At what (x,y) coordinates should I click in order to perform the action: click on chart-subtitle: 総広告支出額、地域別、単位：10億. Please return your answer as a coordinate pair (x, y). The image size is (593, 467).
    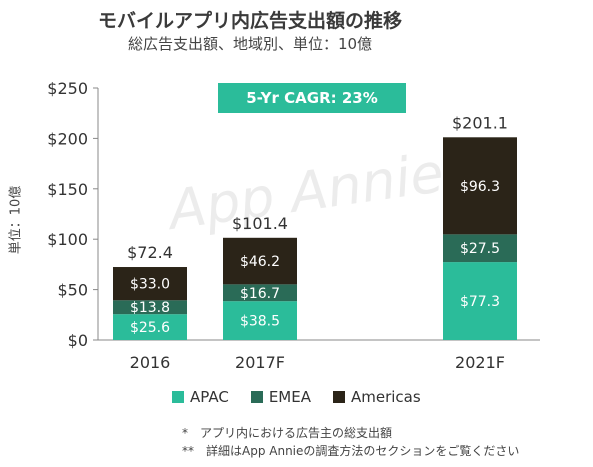
    Looking at the image, I should click on (250, 44).